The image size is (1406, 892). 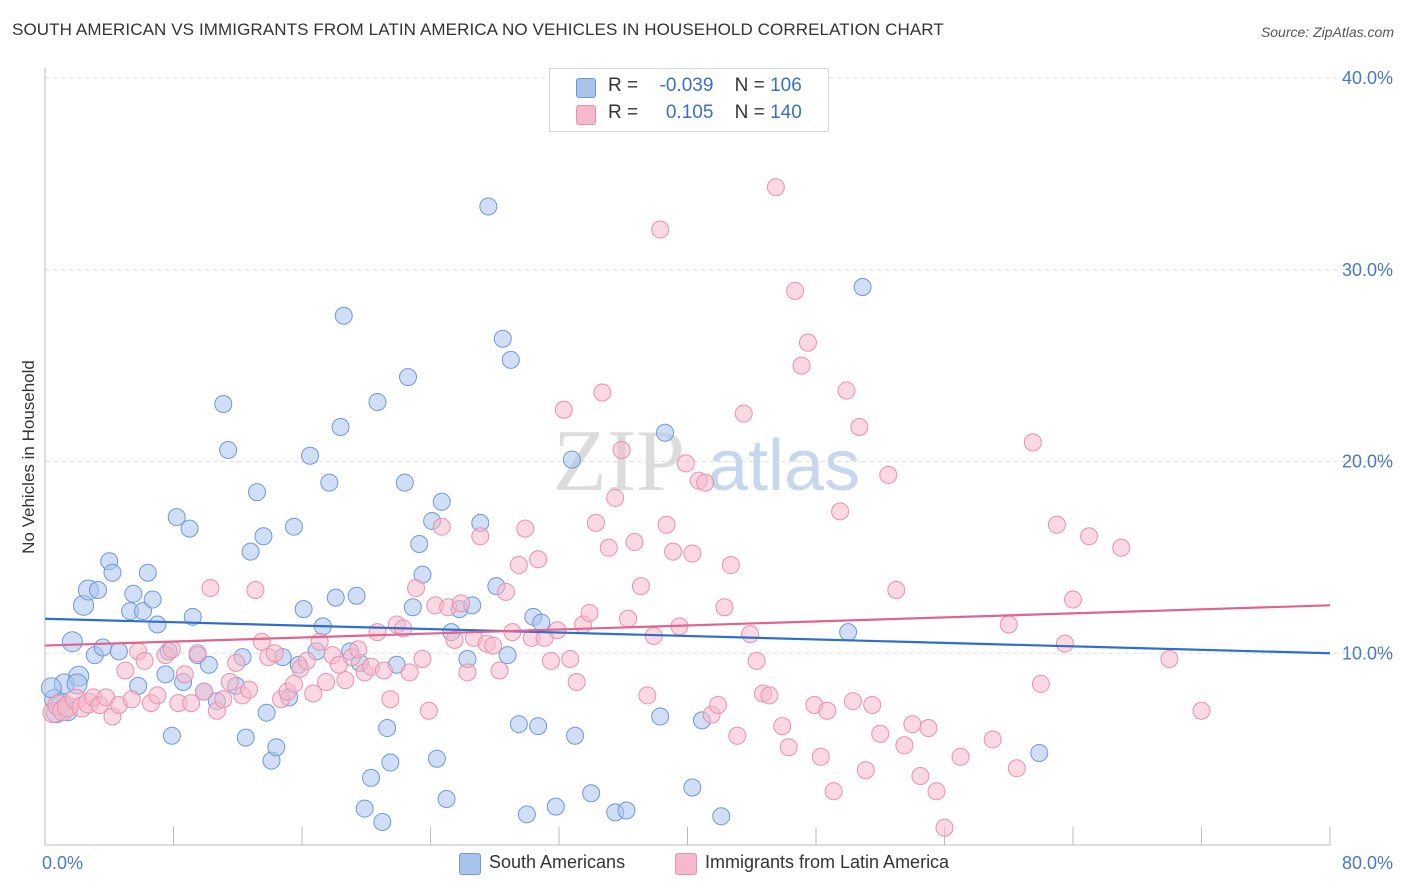 I want to click on legend-stats: R = -0.039 N = 106, so click(x=705, y=86).